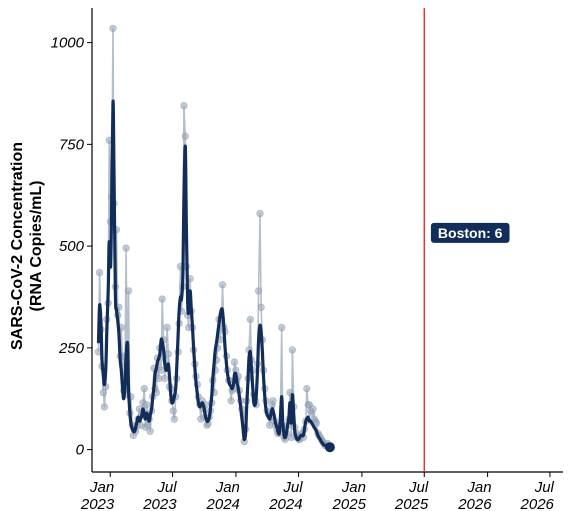  What do you see at coordinates (27, 246) in the screenshot?
I see `y-axis-label: SARS-CoV-2 Concentration (RNA Copies/mL)` at bounding box center [27, 246].